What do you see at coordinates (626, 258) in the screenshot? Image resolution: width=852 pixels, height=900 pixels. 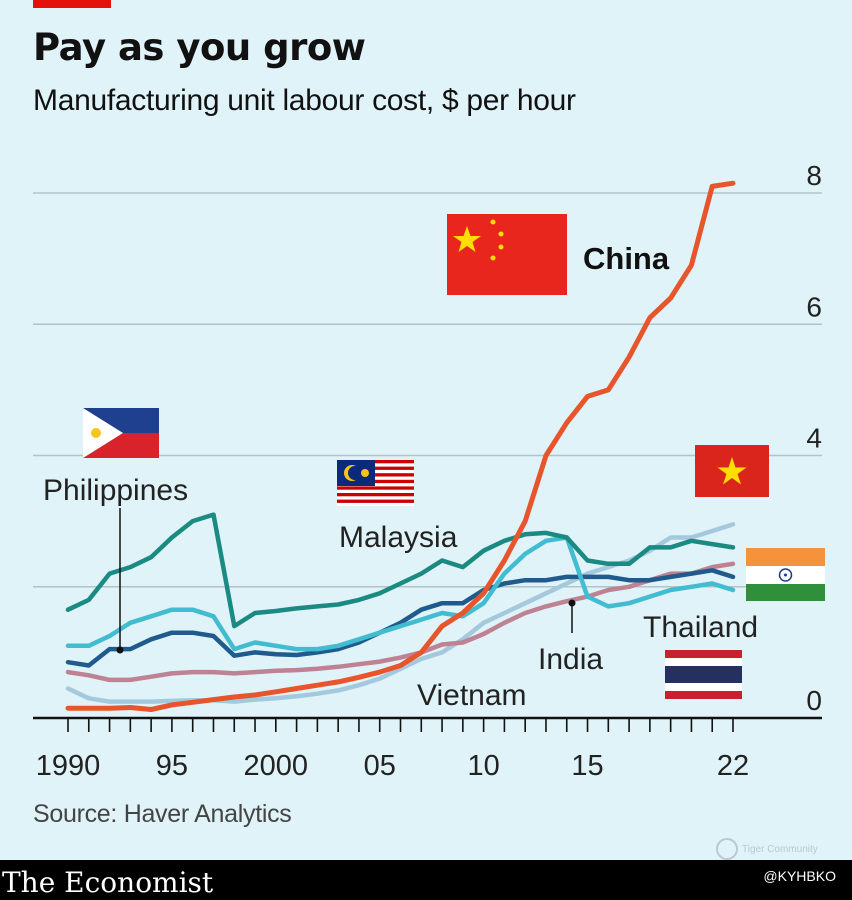 I see `label-china: China` at bounding box center [626, 258].